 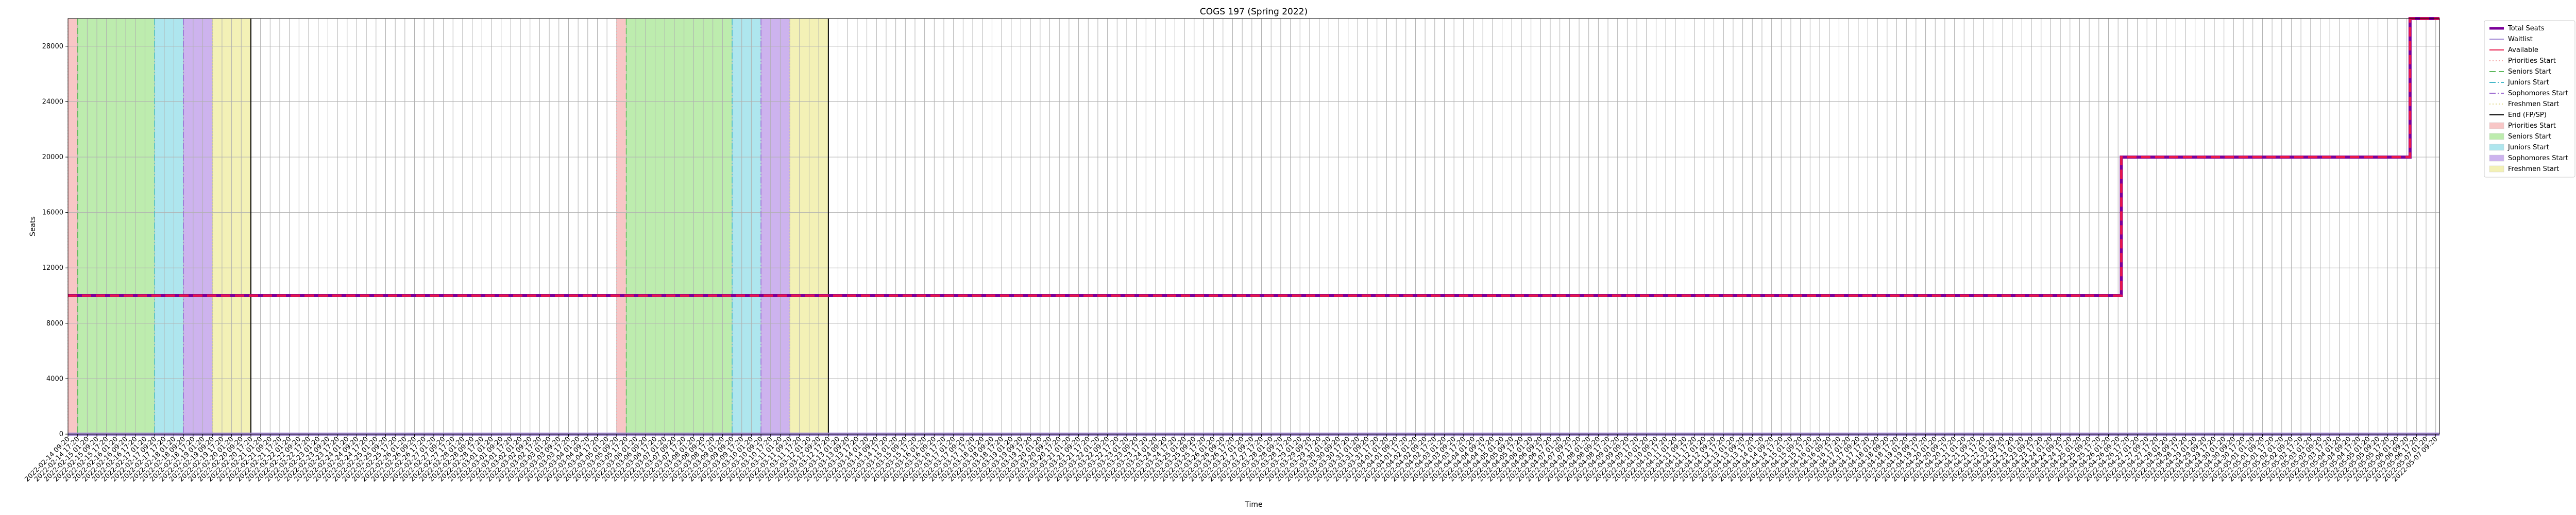 I want to click on legend-label-9: Priorities Start, so click(x=2532, y=126).